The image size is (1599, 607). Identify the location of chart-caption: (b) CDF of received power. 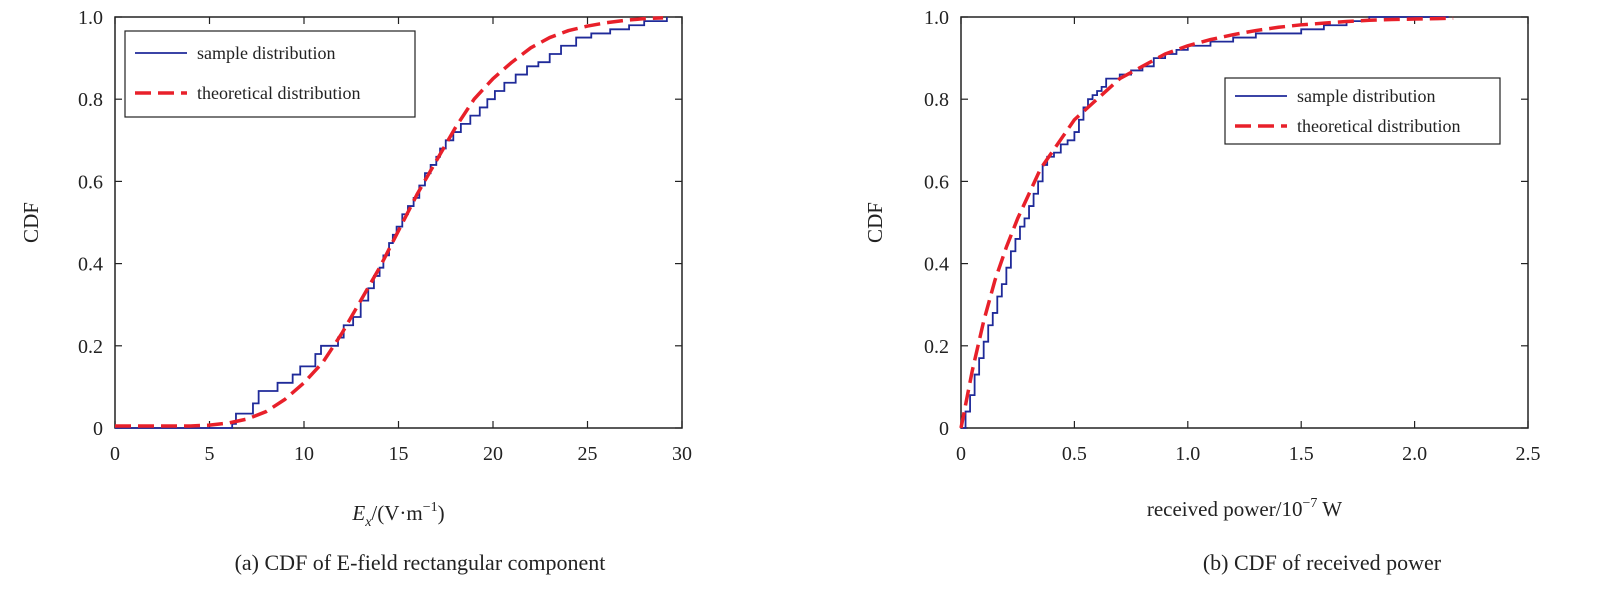
(1322, 562).